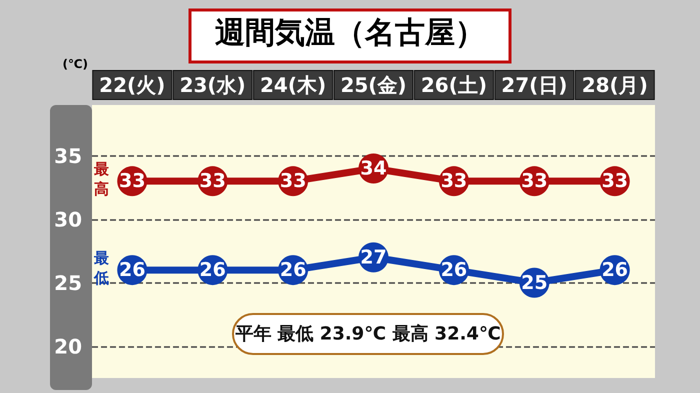  Describe the element at coordinates (68, 346) in the screenshot. I see `y-tick-label: 20` at that location.